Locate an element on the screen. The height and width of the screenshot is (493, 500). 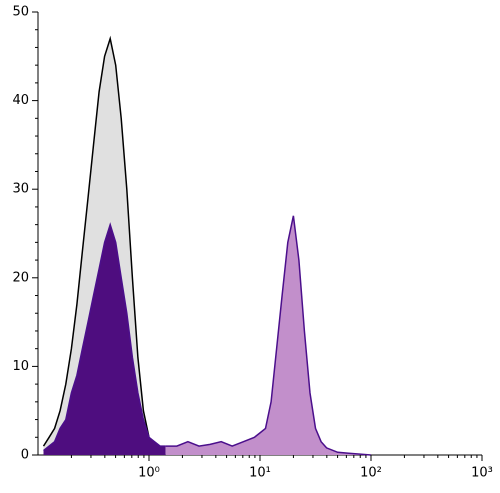
y-tick-label: 10 is located at coordinates (20, 366).